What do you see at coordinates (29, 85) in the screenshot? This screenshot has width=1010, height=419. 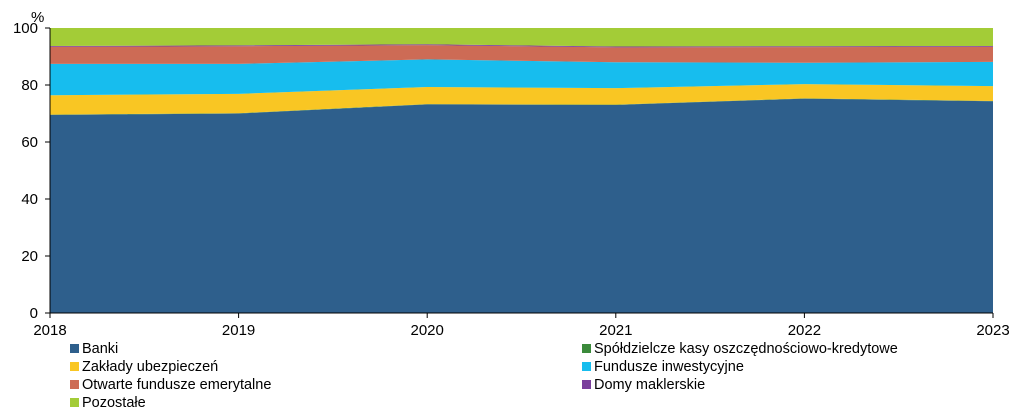 I see `y-tick-label: 80` at bounding box center [29, 85].